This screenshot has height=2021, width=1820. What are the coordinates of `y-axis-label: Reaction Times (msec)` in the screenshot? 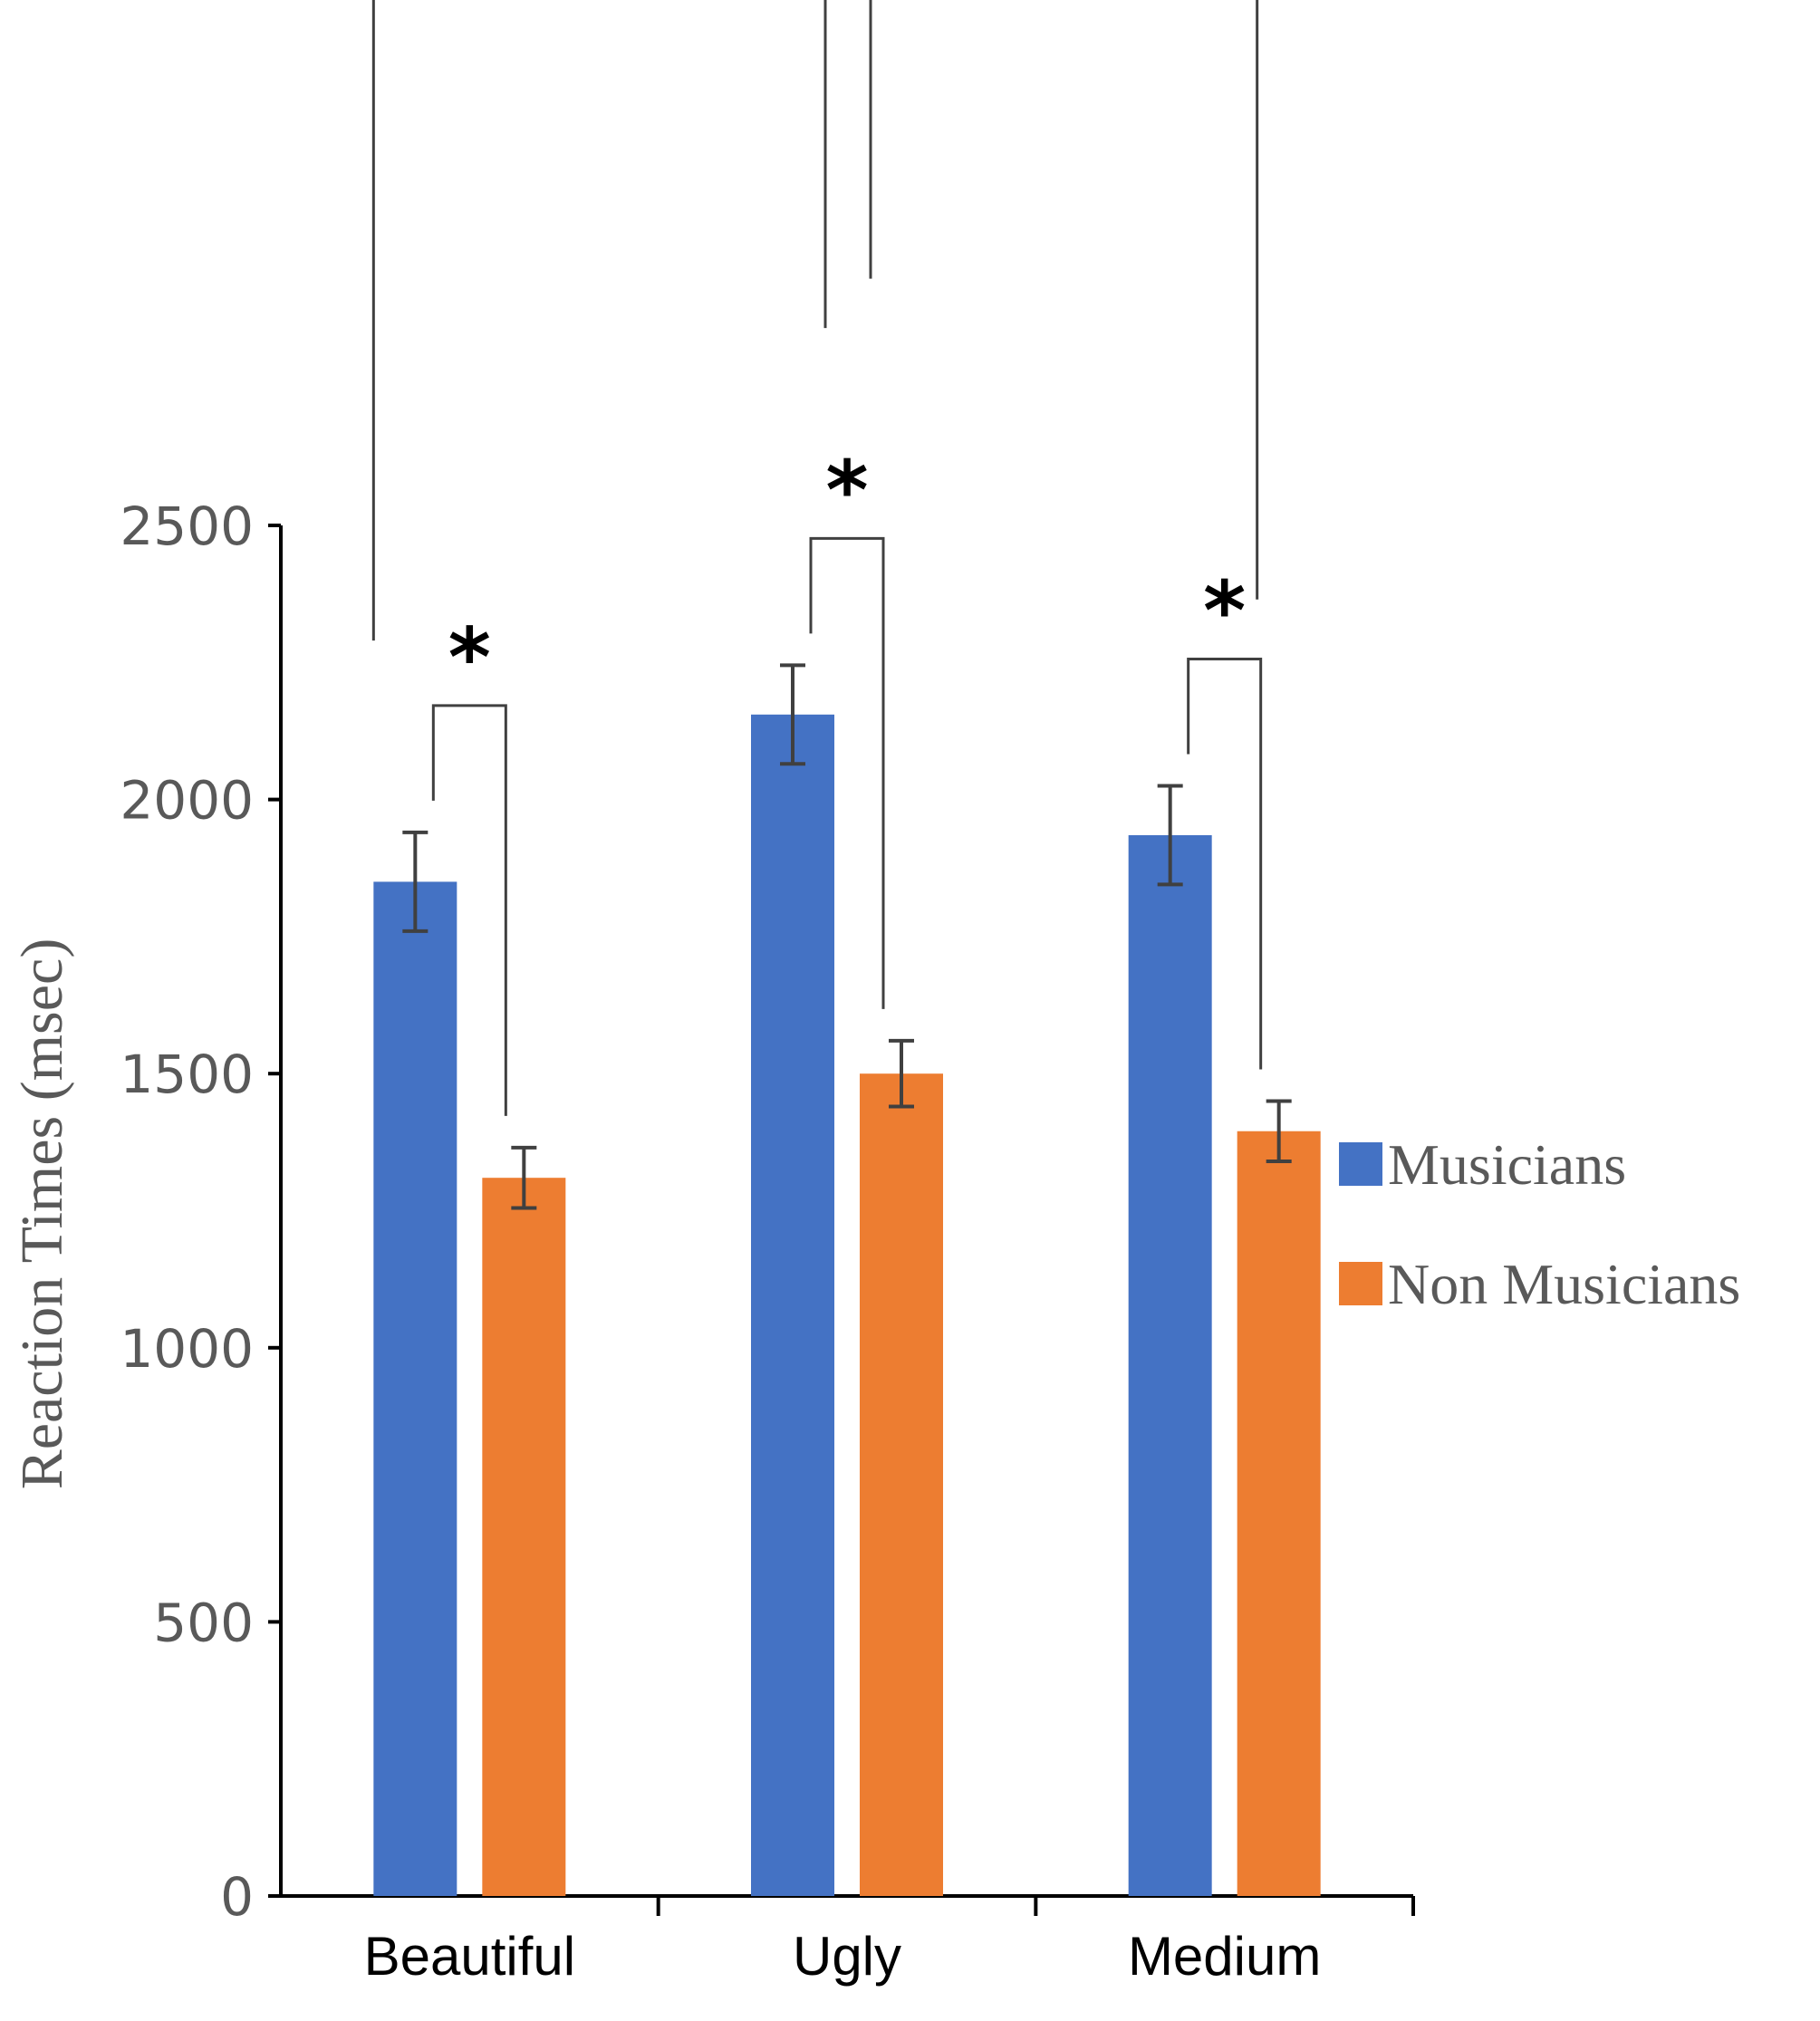 It's located at (42, 1214).